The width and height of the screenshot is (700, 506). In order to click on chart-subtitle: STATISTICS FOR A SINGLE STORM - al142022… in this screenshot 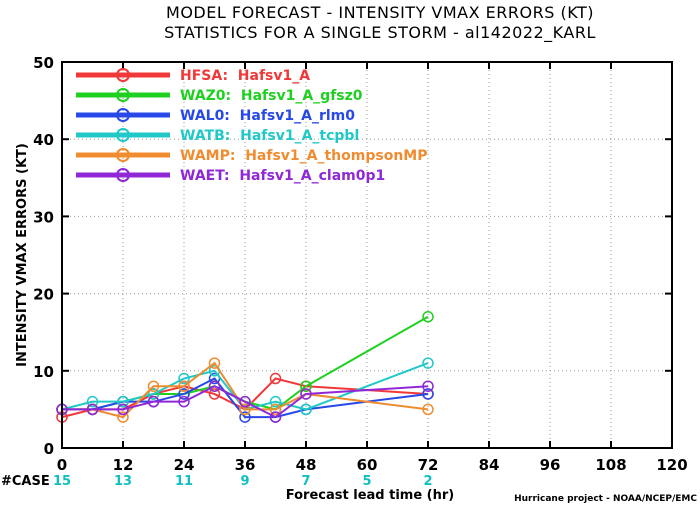, I will do `click(380, 33)`.